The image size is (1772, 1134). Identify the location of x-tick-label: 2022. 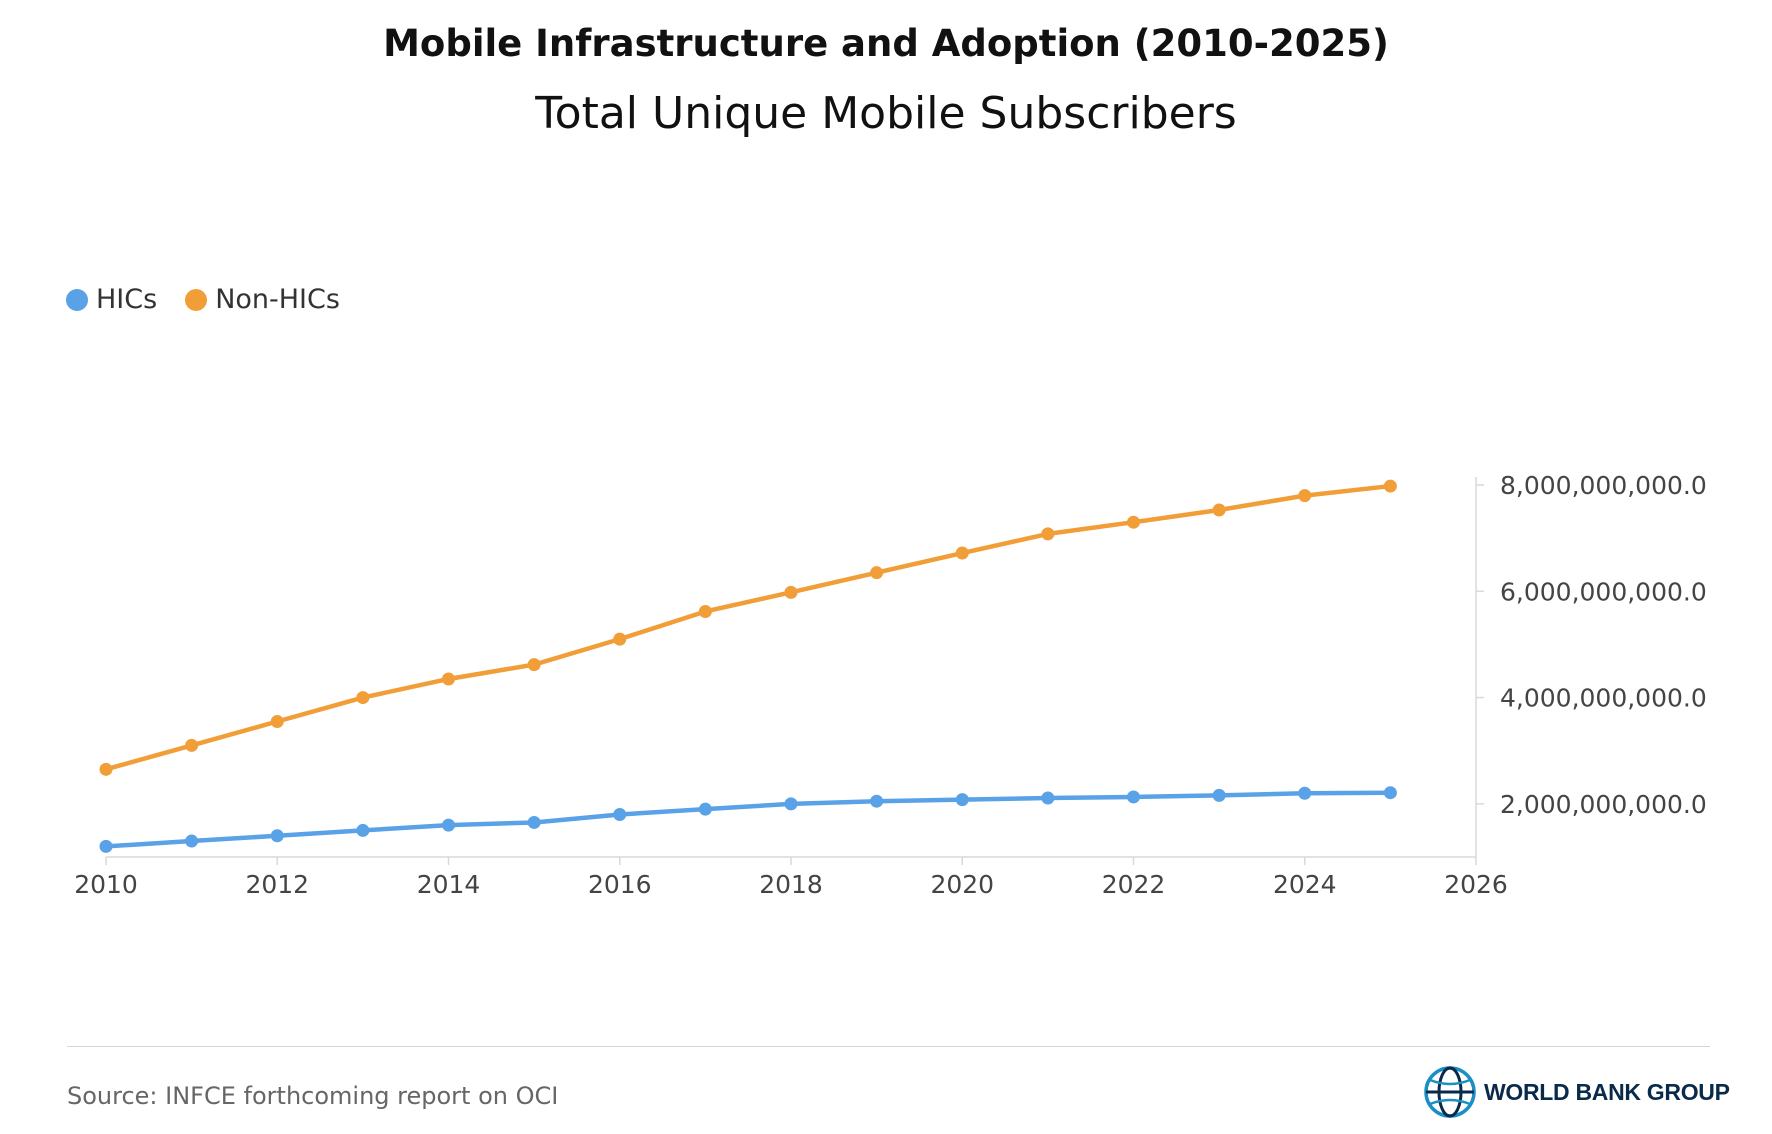
(1134, 884).